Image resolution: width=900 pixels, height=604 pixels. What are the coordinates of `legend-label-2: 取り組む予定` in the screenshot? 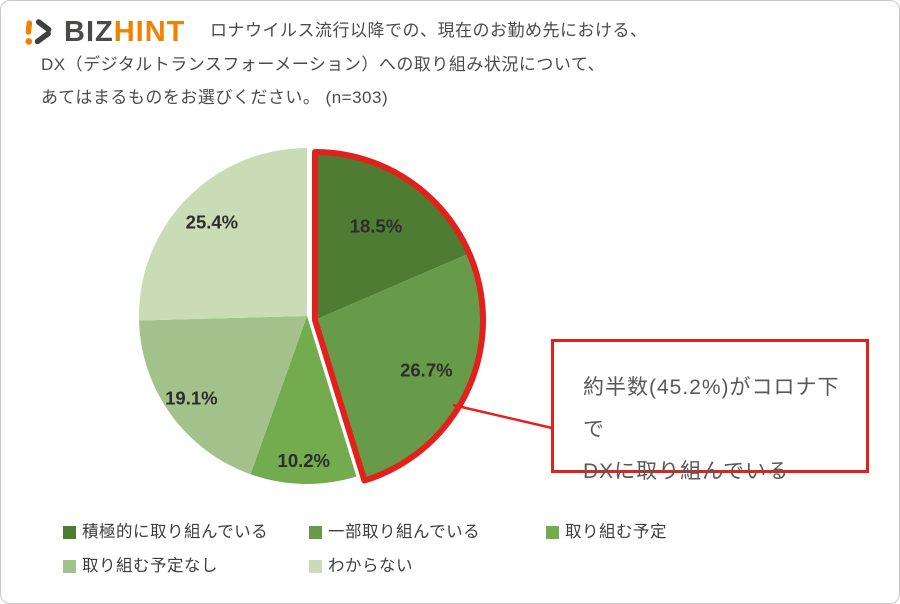 It's located at (616, 532).